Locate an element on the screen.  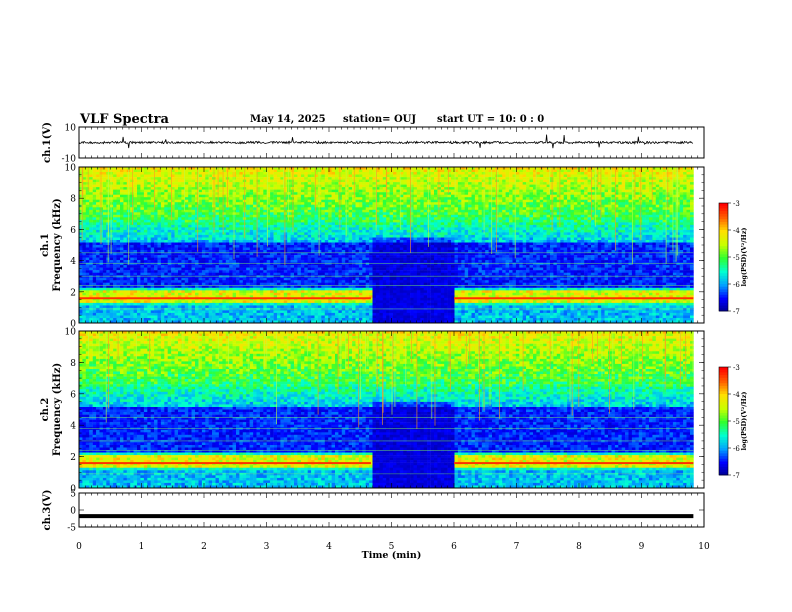
x-tick-8: 8 is located at coordinates (579, 547).